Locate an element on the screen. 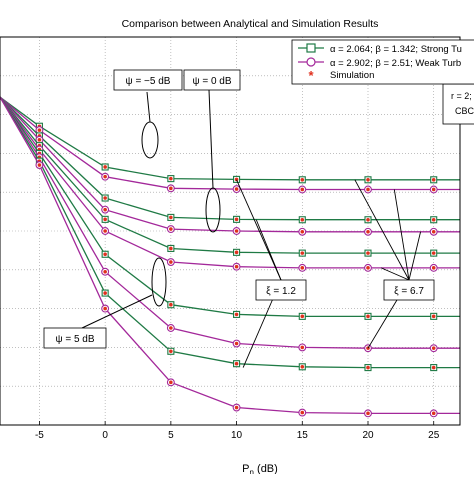 The image size is (474, 479). psi-5-label: ψ = 5 dB is located at coordinates (74, 339).